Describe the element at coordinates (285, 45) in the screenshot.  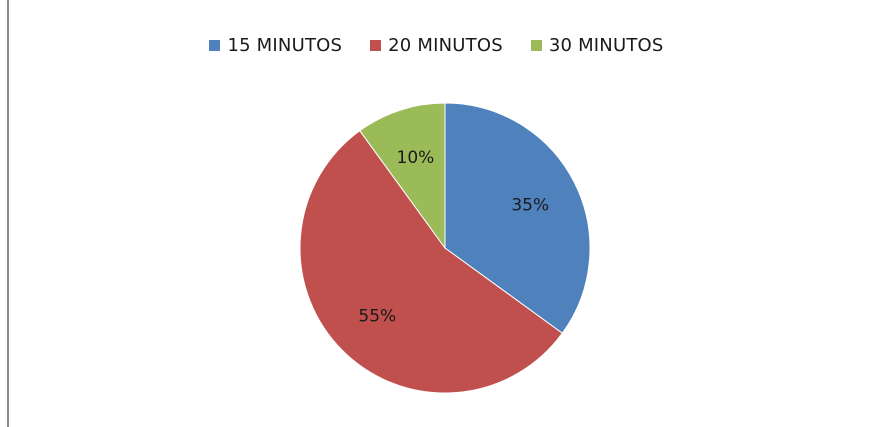
I see `legend-label: 15 MINUTOS` at that location.